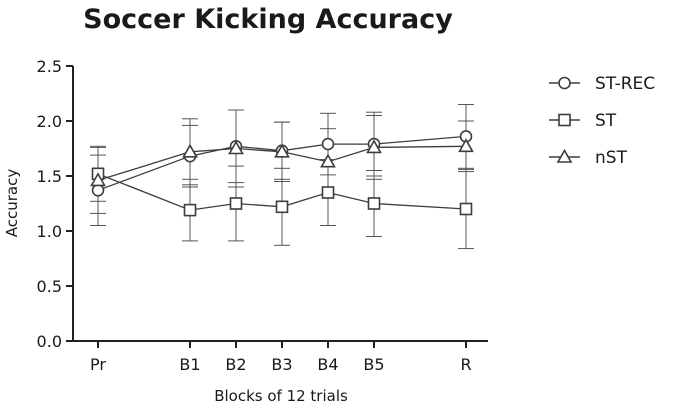  What do you see at coordinates (281, 364) in the screenshot?
I see `x-tick-label: B3` at bounding box center [281, 364].